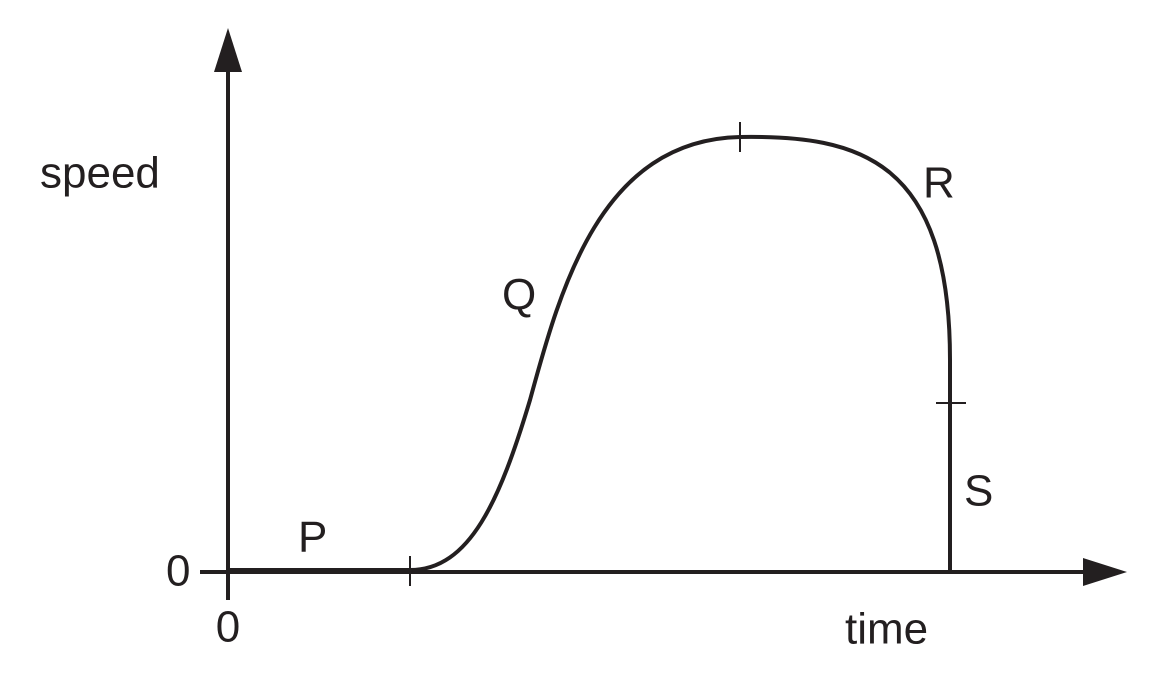 The height and width of the screenshot is (691, 1152). Describe the element at coordinates (939, 183) in the screenshot. I see `section-label: R` at that location.